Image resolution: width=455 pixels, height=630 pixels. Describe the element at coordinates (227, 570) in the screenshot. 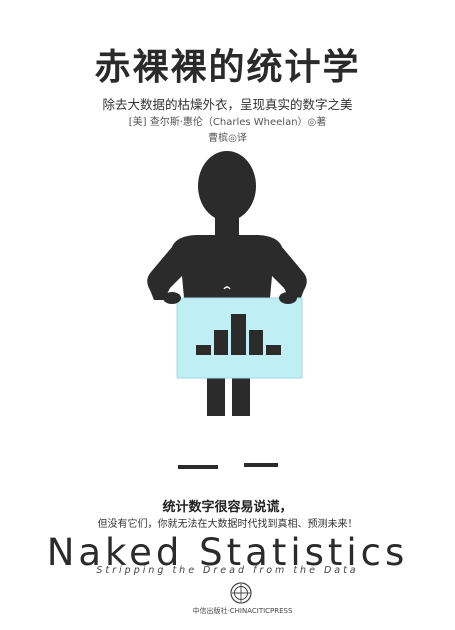

I see `cover-subtitle-en: Stripping the Dread from the Data` at that location.